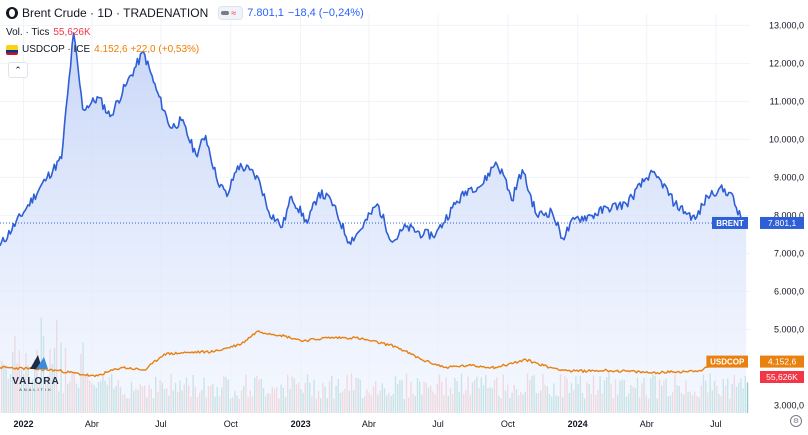 This screenshot has height=435, width=808. I want to click on price-tick-label: 8.000,0, so click(789, 215).